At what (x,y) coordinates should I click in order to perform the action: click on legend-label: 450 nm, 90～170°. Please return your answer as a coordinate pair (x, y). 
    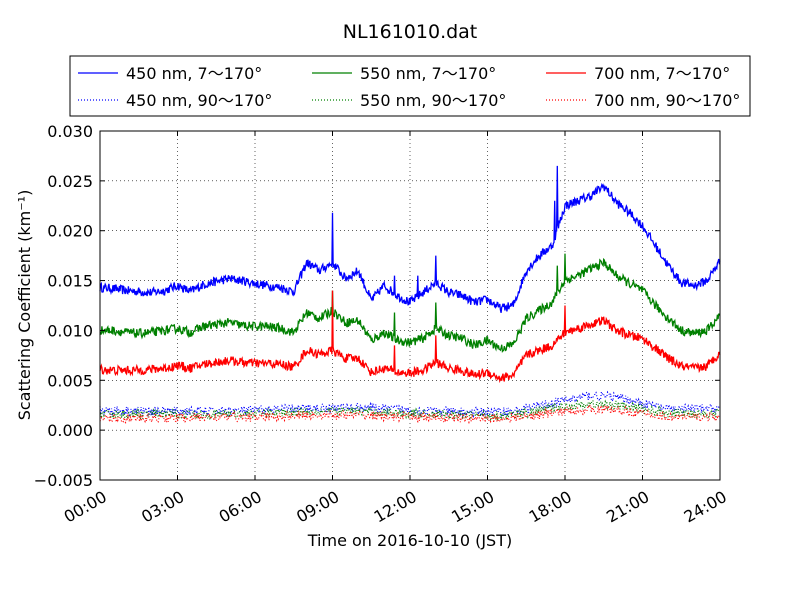
    Looking at the image, I should click on (199, 100).